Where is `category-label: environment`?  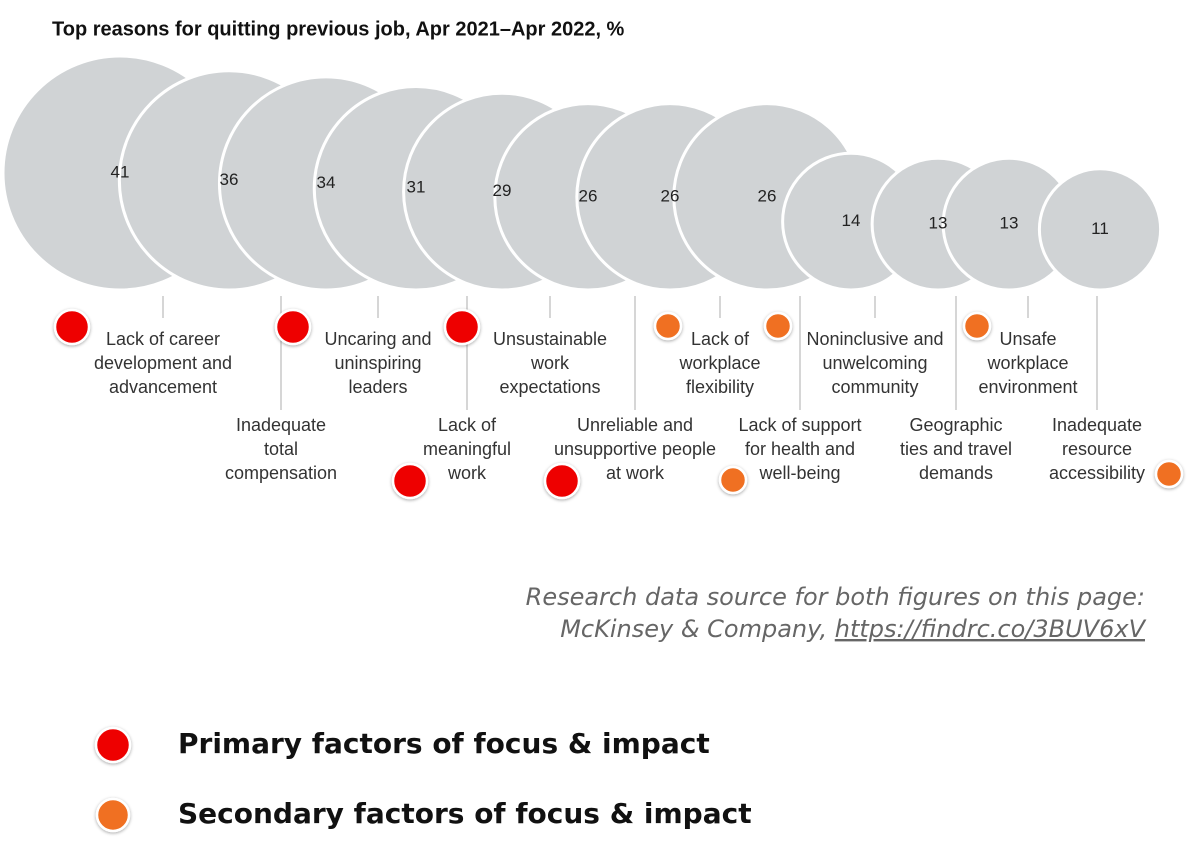
category-label: environment is located at coordinates (1027, 387).